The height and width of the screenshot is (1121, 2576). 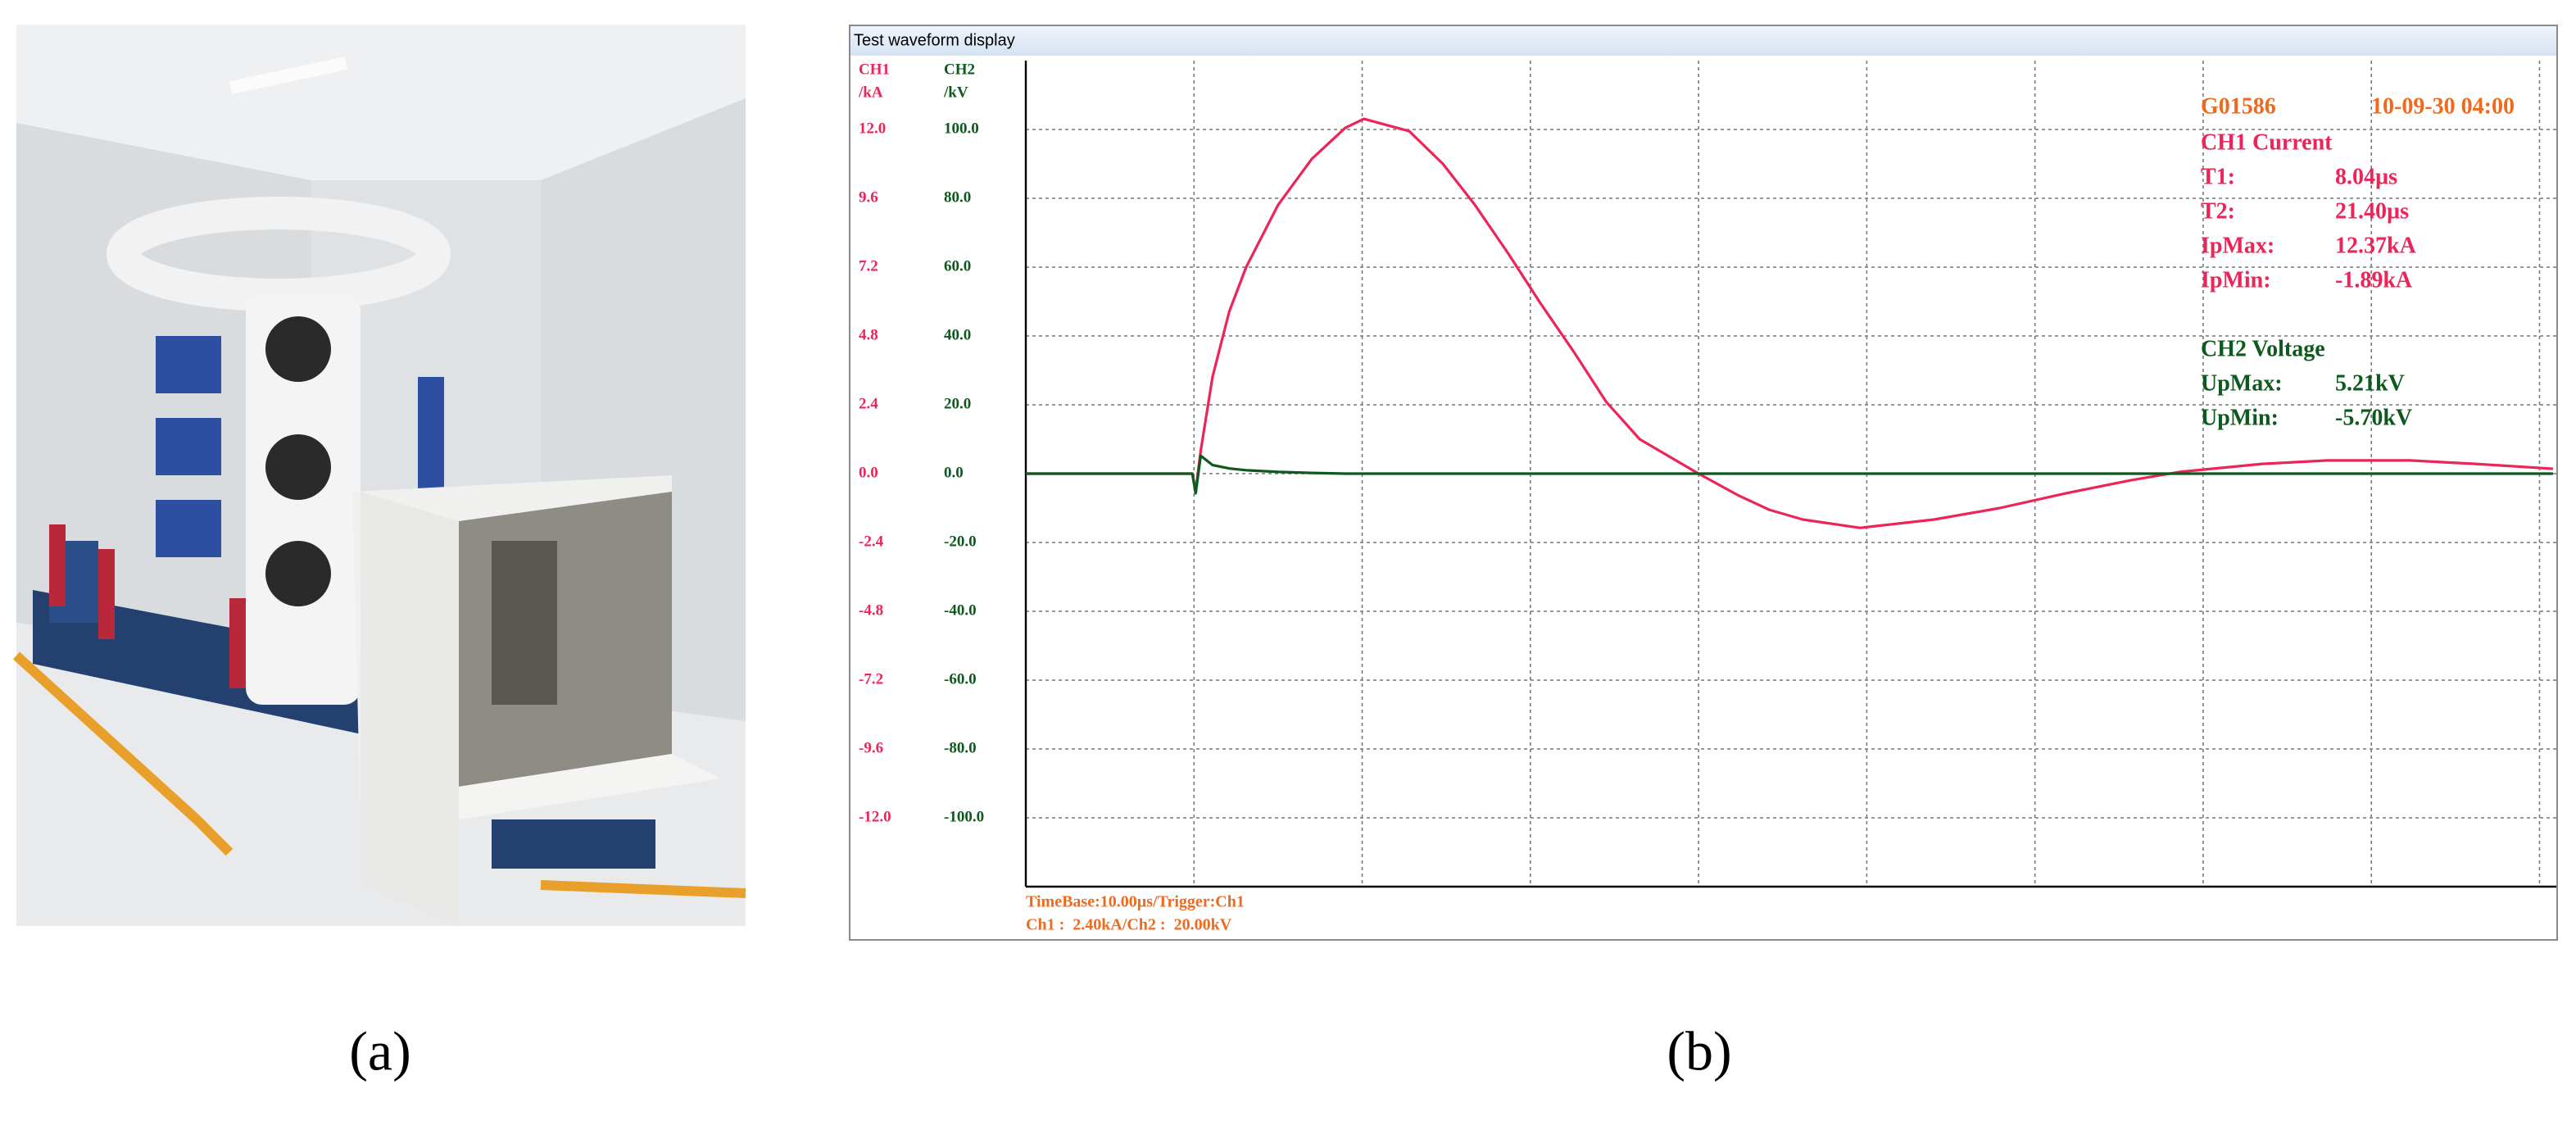 I want to click on measurement-label: T2:, so click(x=2218, y=211).